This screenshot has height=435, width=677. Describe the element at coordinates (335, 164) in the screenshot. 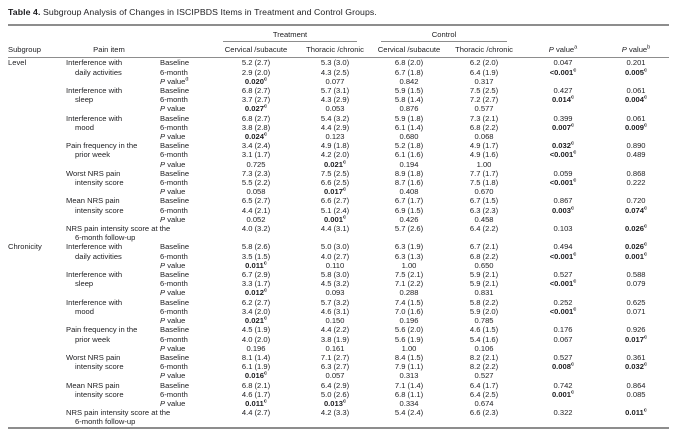

I see `value-cell: 0.021c` at that location.